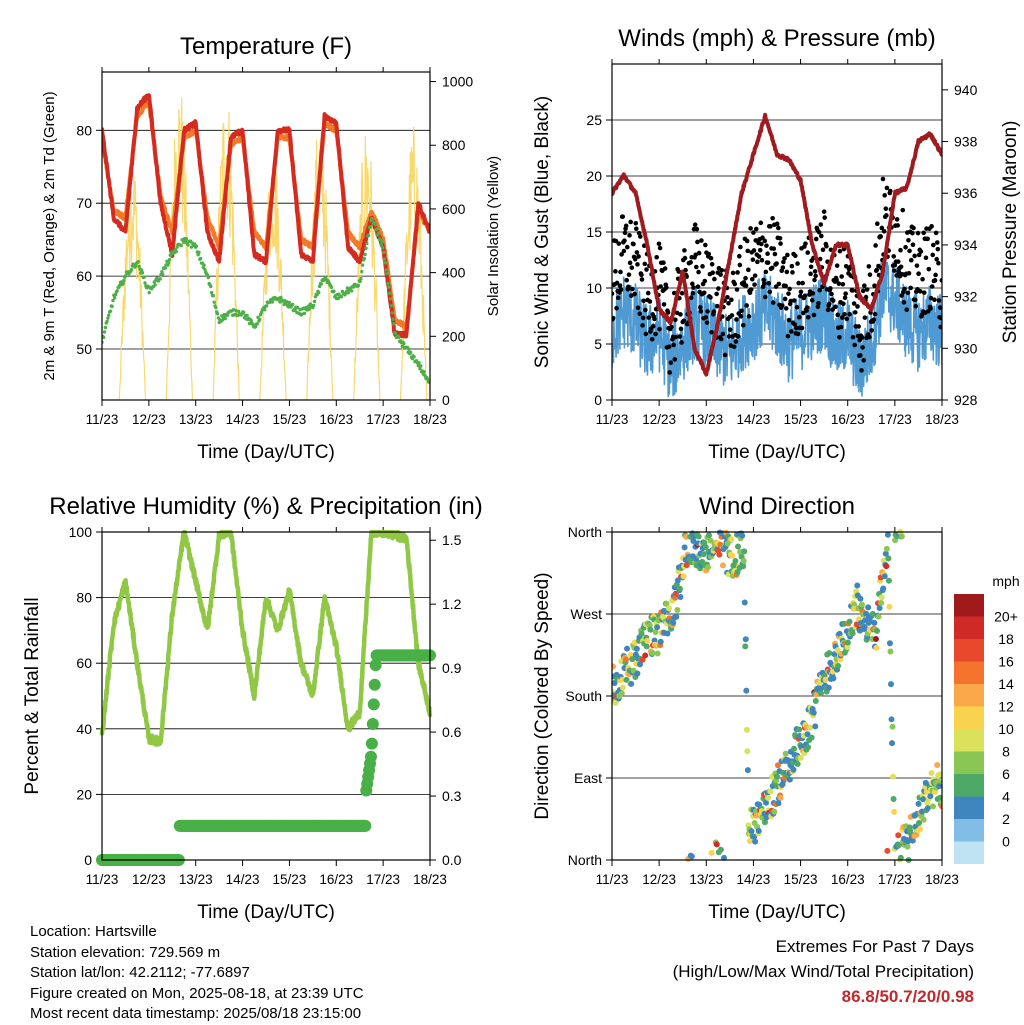 This screenshot has width=1024, height=1025. Describe the element at coordinates (290, 419) in the screenshot. I see `x-tick-label: 15/23` at that location.